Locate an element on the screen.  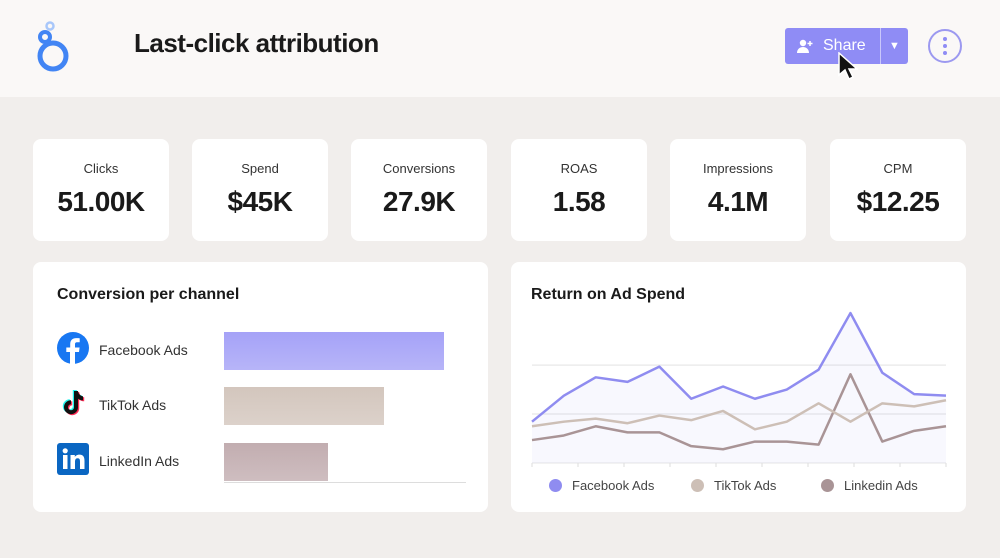
series-line-linkedin-ads is located at coordinates (739, 412).